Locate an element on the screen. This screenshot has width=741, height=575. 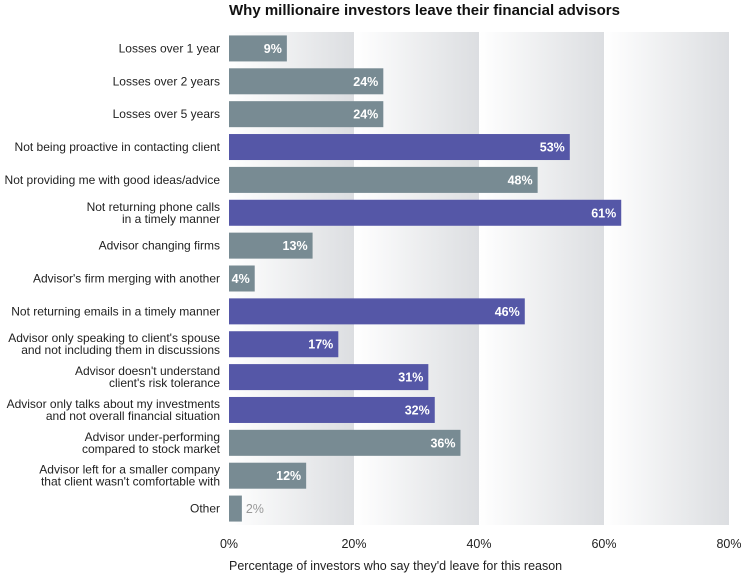
category-label: that client wasn't comfortable with is located at coordinates (130, 482).